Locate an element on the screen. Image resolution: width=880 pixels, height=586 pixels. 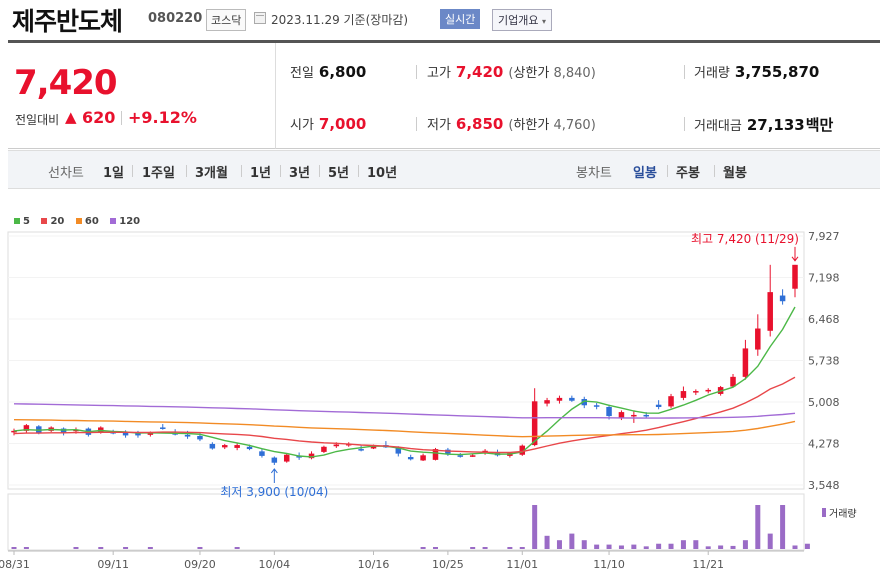
legend-ma60: 60 is located at coordinates (87, 221).